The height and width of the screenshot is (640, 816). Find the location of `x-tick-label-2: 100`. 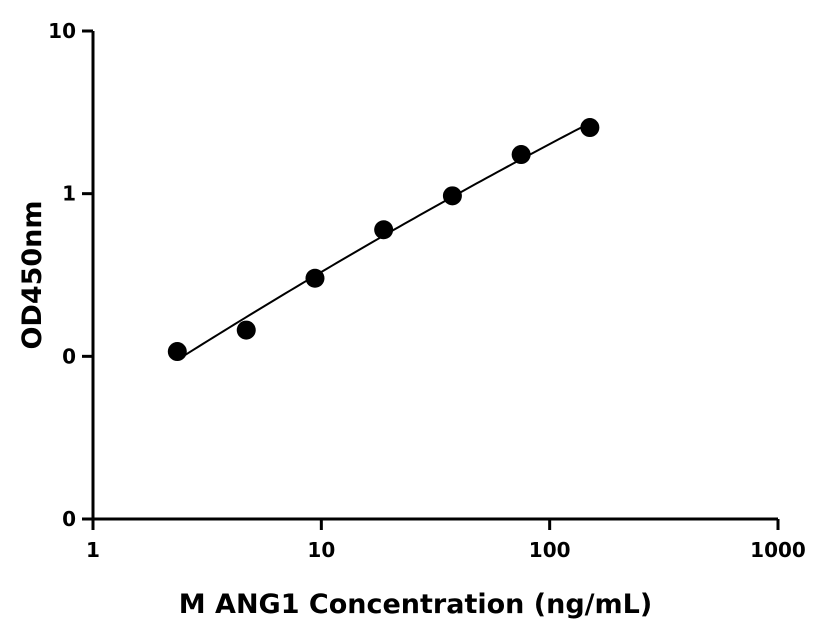

x-tick-label-2: 100 is located at coordinates (550, 550).